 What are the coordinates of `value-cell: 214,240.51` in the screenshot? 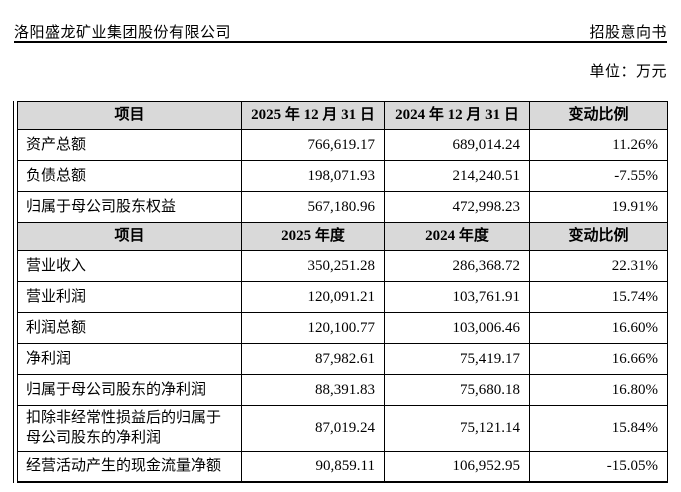 It's located at (457, 176).